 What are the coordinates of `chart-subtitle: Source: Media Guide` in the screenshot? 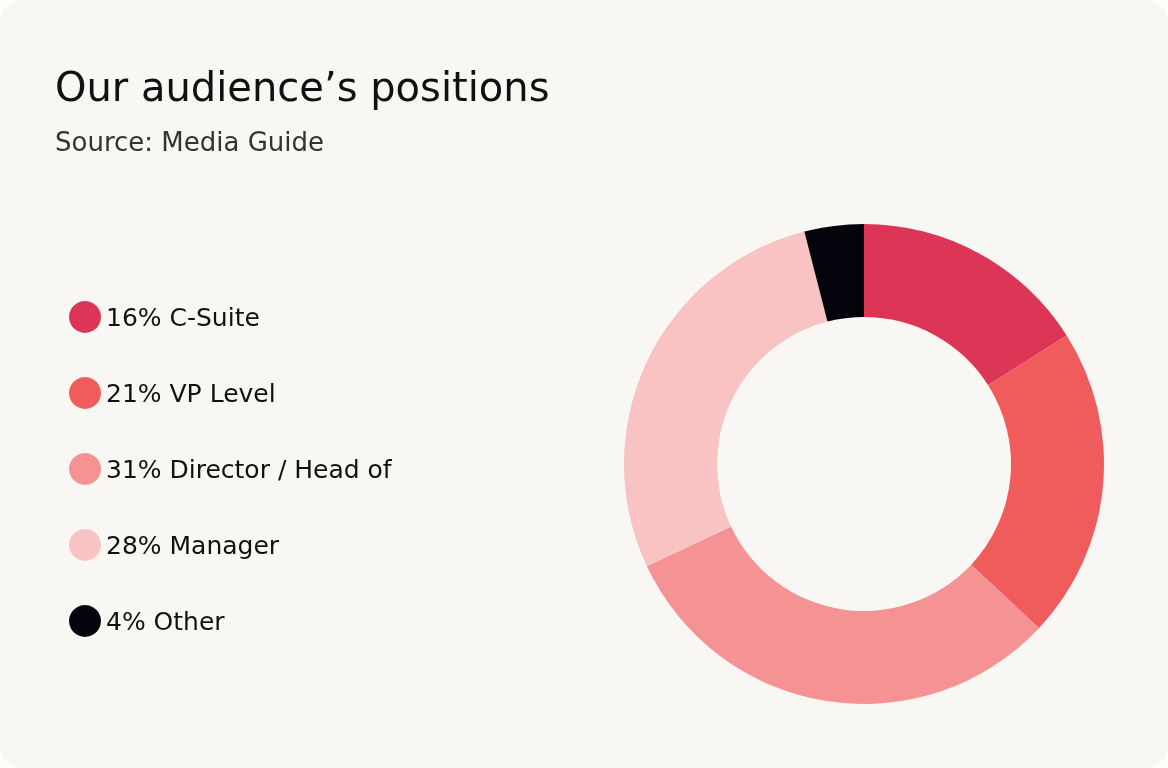 It's located at (190, 142).